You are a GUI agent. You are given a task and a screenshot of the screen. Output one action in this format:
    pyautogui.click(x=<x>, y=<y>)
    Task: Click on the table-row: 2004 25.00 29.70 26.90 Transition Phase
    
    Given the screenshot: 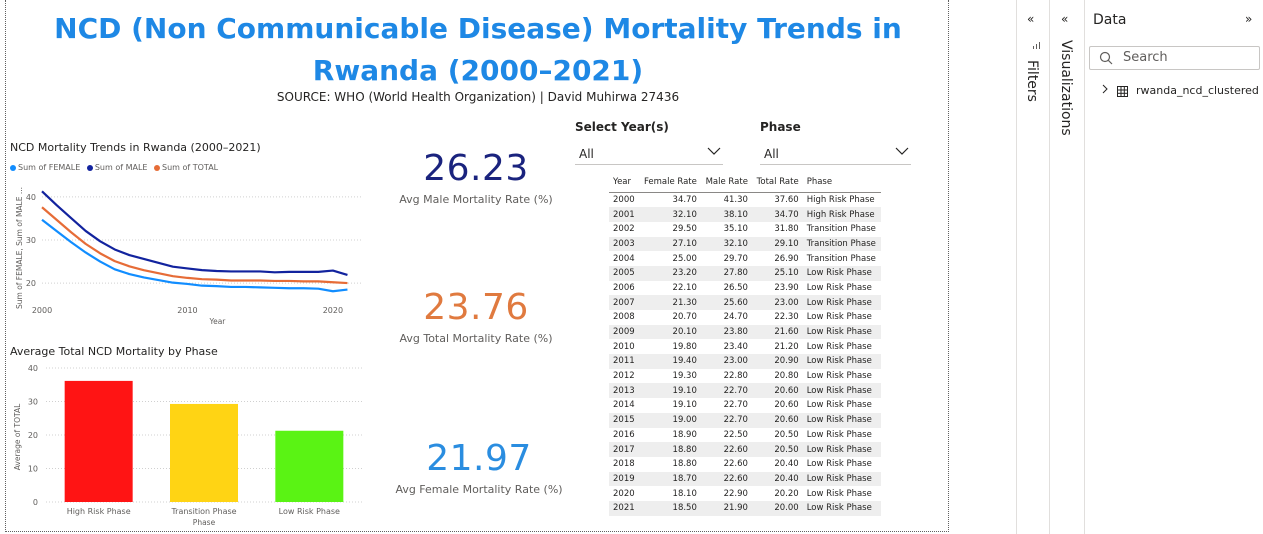 What is the action you would take?
    pyautogui.click(x=745, y=258)
    